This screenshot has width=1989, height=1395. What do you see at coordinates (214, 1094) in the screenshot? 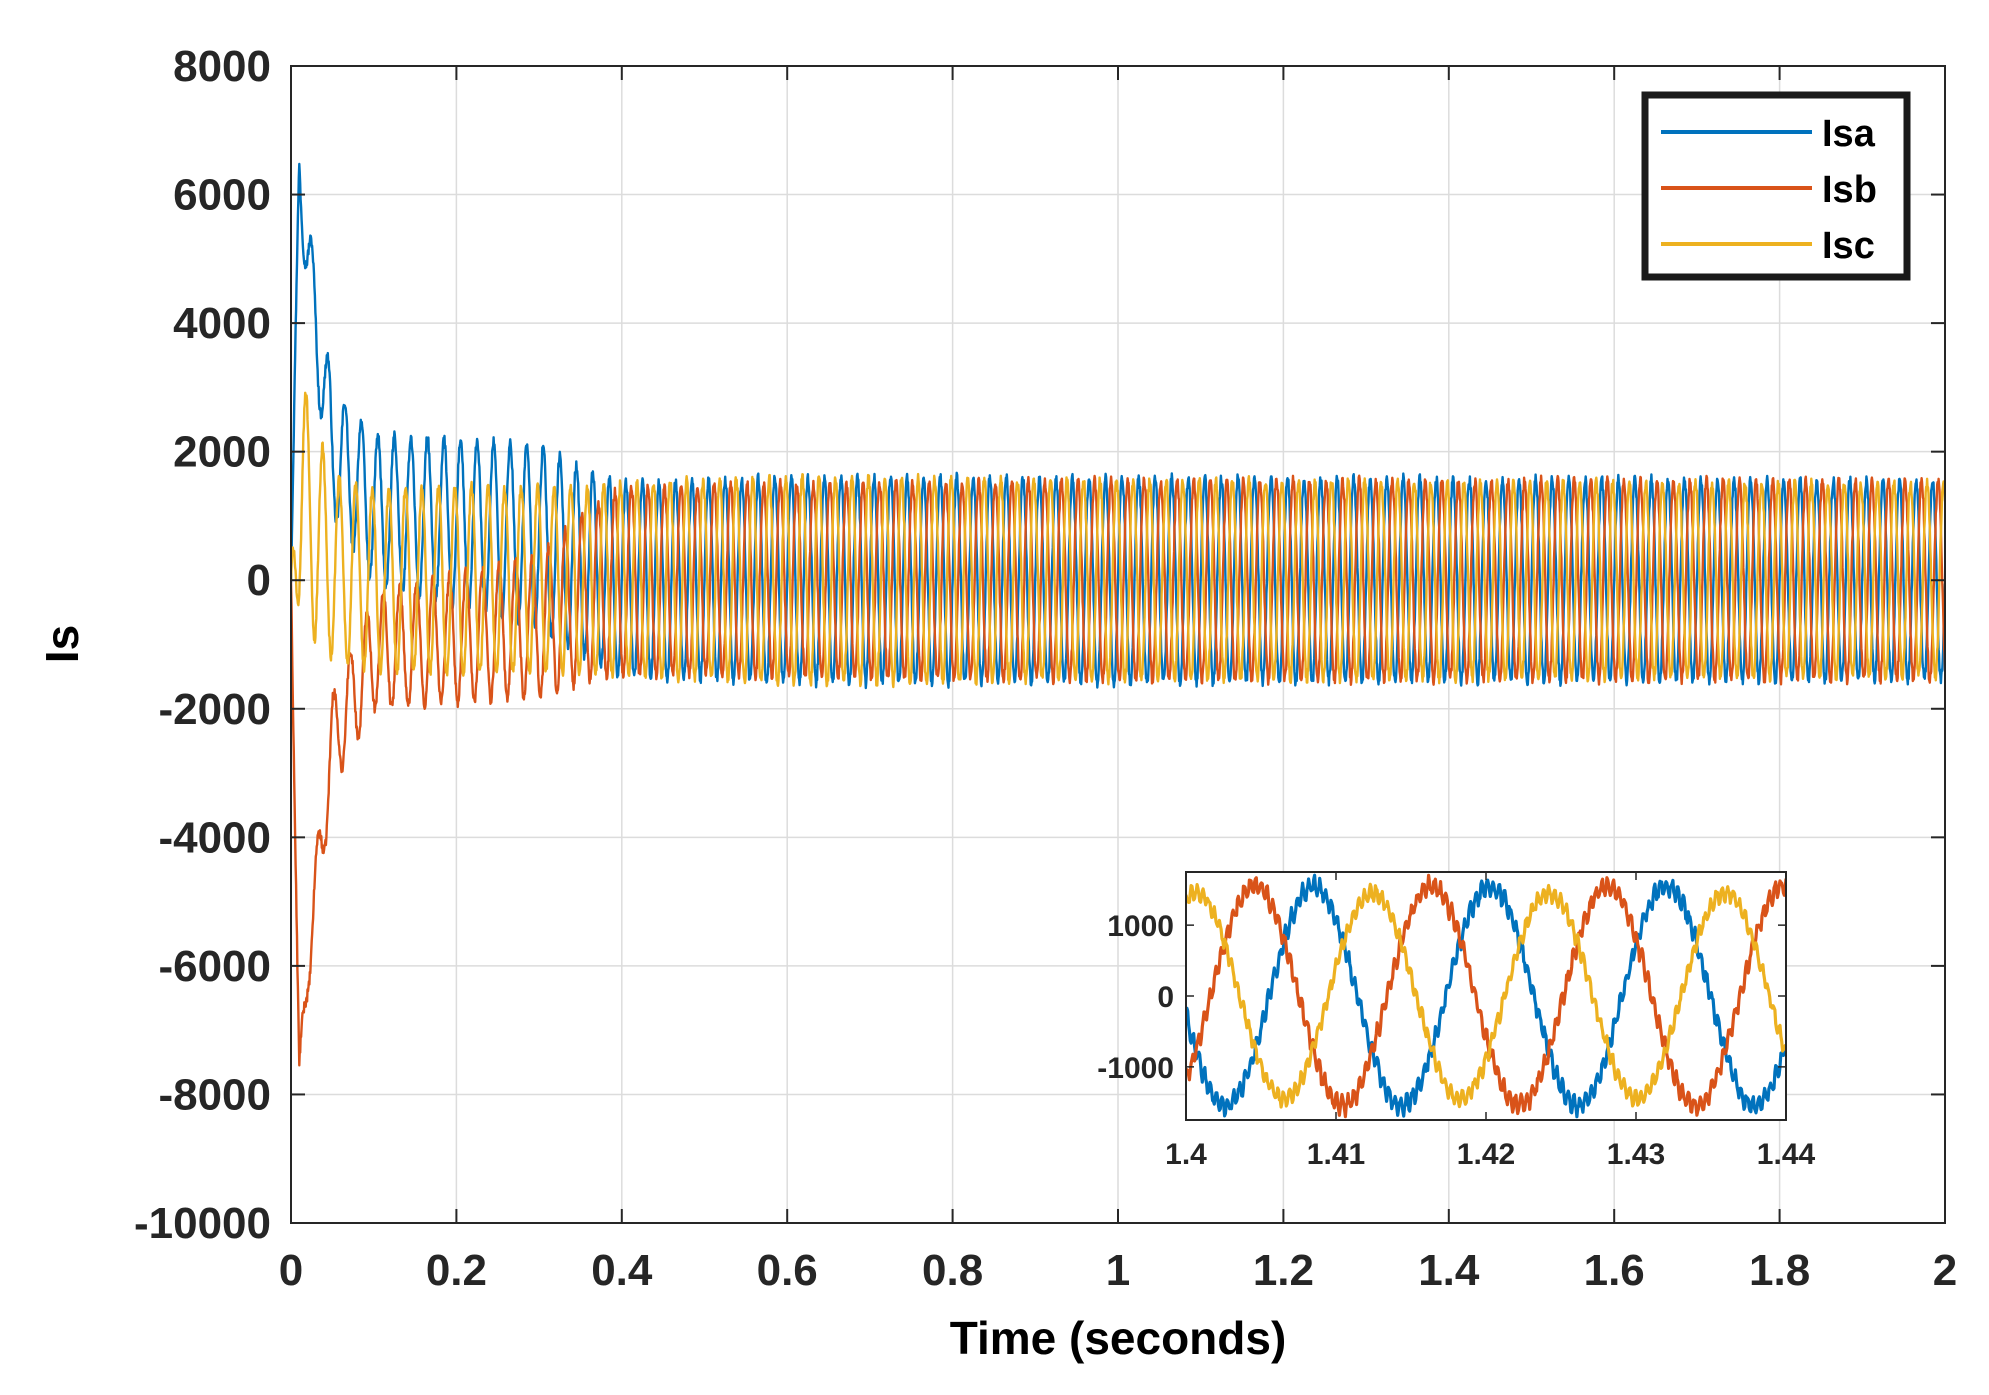
I see `y-tick-label: -8000` at bounding box center [214, 1094].